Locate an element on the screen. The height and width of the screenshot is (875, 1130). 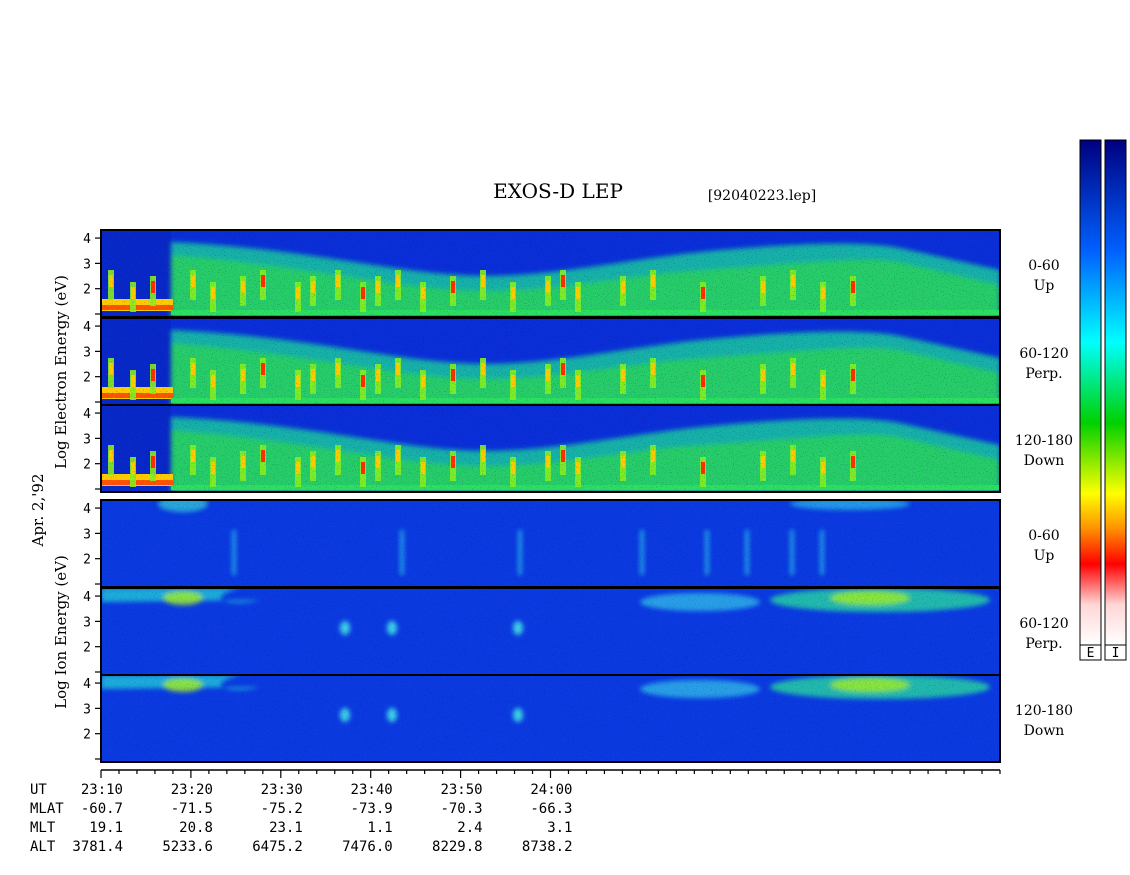
time-axis is located at coordinates (550, 773).